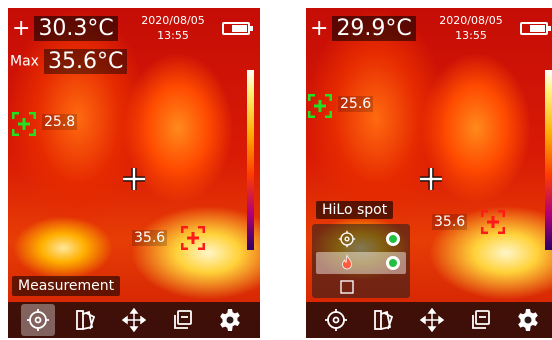 This screenshot has width=552, height=340. Describe the element at coordinates (393, 263) in the screenshot. I see `high-spot-toggle` at that location.